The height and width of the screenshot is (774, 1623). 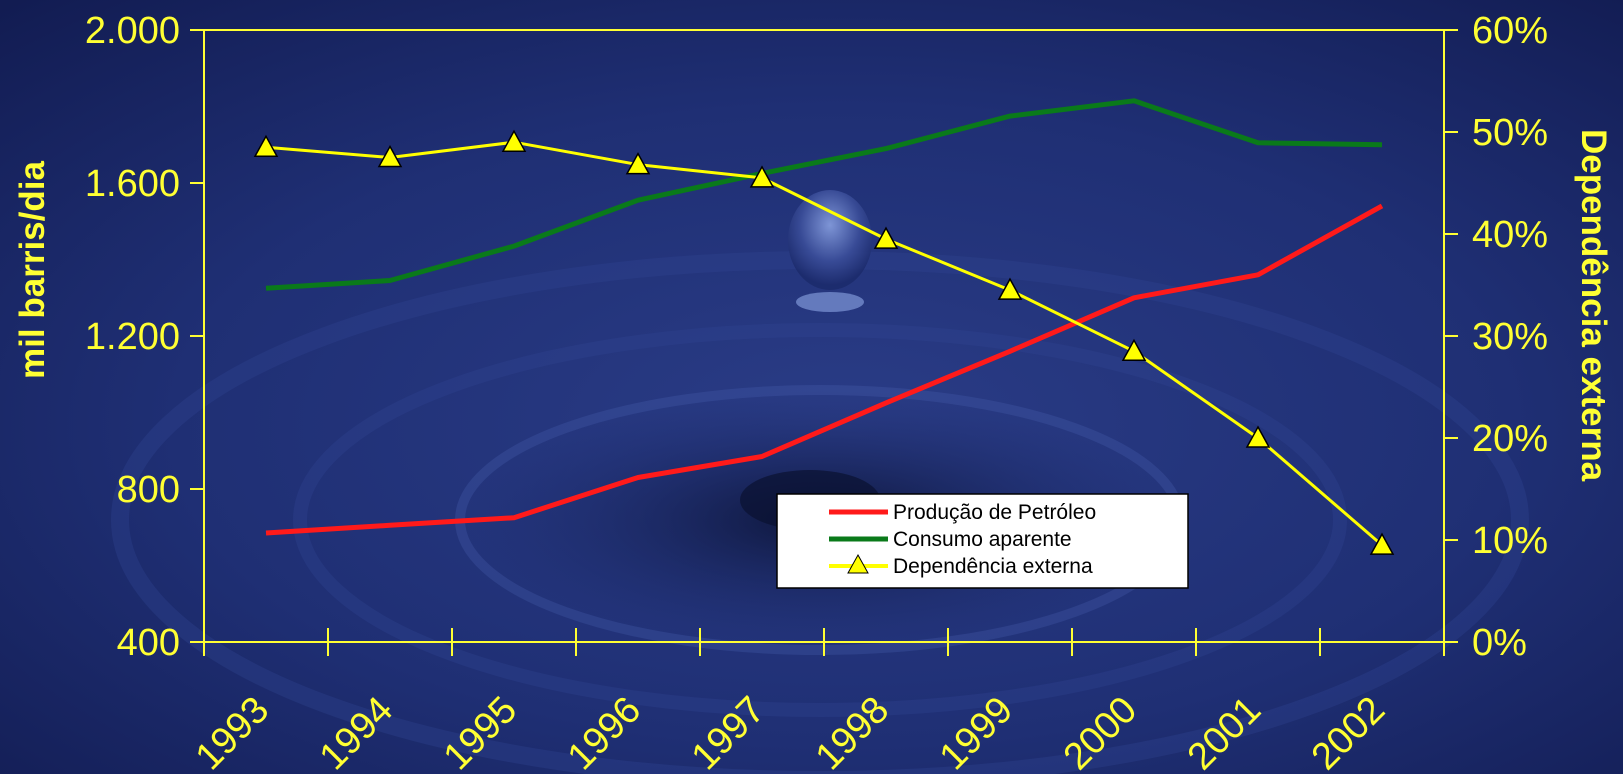 What do you see at coordinates (1510, 337) in the screenshot?
I see `y-tick-label-right: 30%` at bounding box center [1510, 337].